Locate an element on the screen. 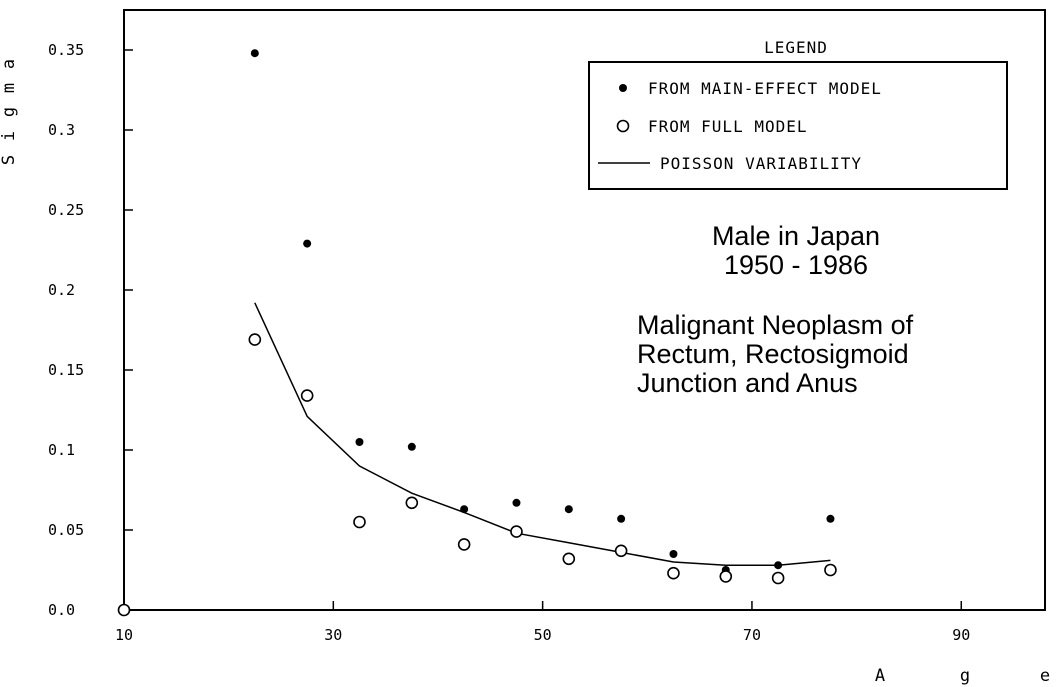 The height and width of the screenshot is (687, 1057). x-axis-label-letter: e is located at coordinates (1045, 676).